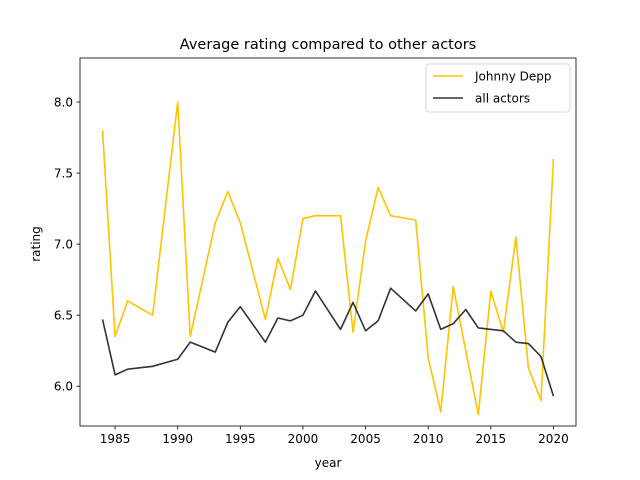  What do you see at coordinates (63, 387) in the screenshot?
I see `y-tick-label: 6.0` at bounding box center [63, 387].